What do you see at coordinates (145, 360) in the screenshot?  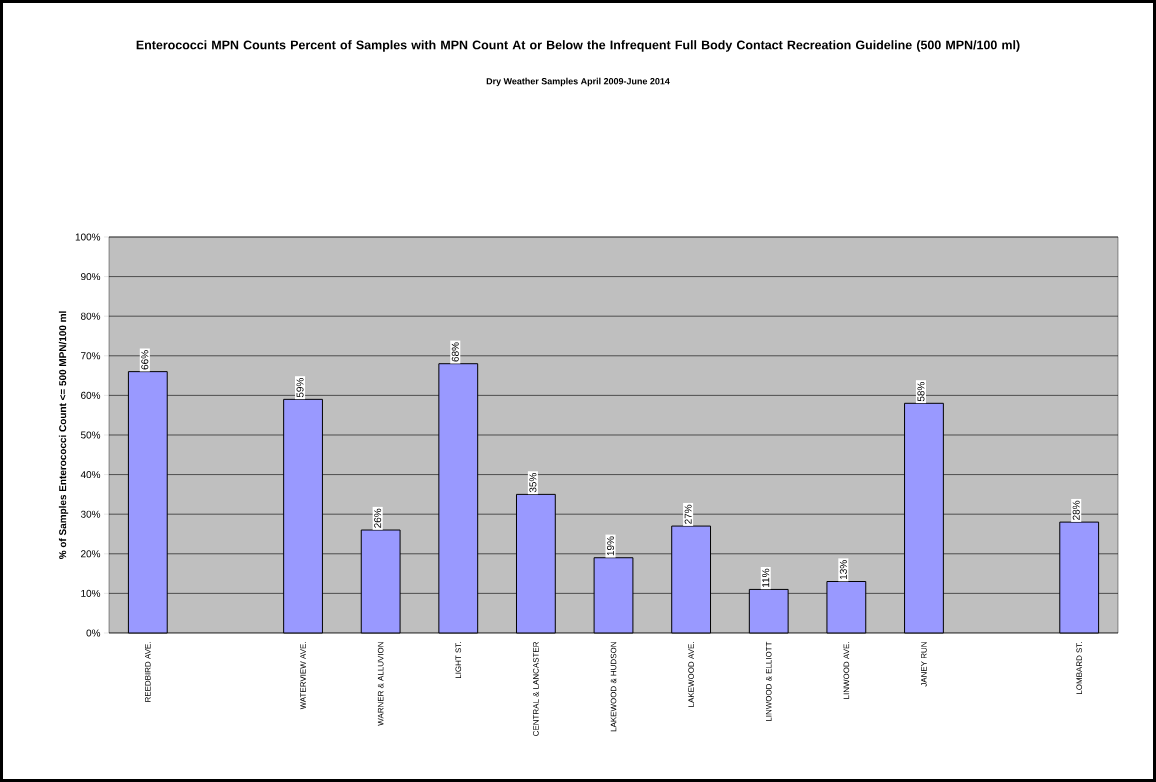 I see `data-label: 66%` at bounding box center [145, 360].